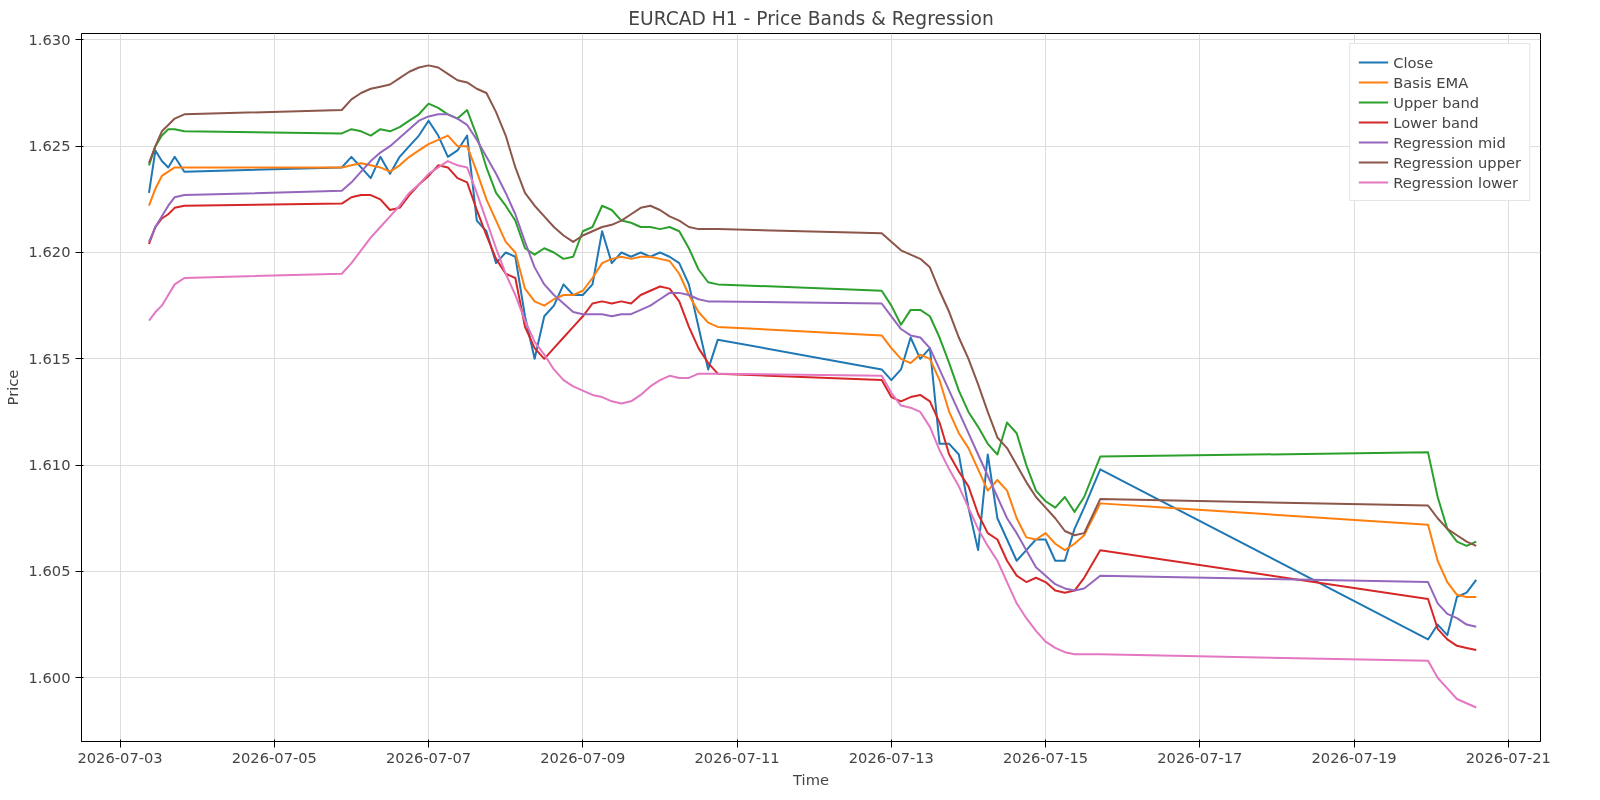  What do you see at coordinates (1457, 162) in the screenshot?
I see `legend-label: Regression upper` at bounding box center [1457, 162].